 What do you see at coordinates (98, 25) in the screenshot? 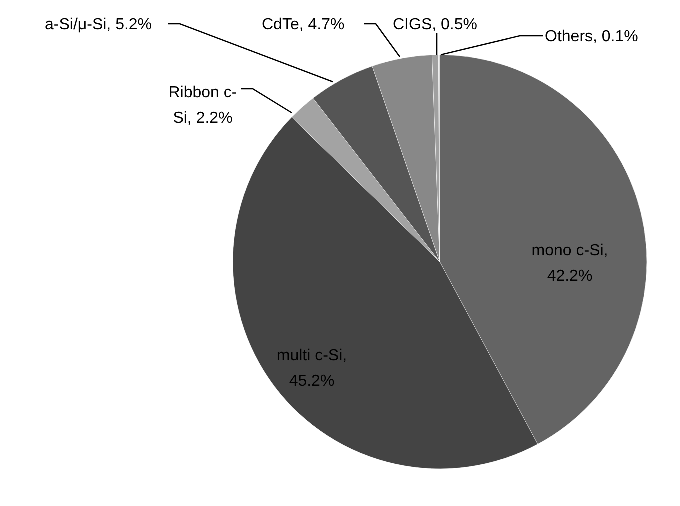
I see `slice-label: a-Si/μ-Si, 5.2%` at bounding box center [98, 25].